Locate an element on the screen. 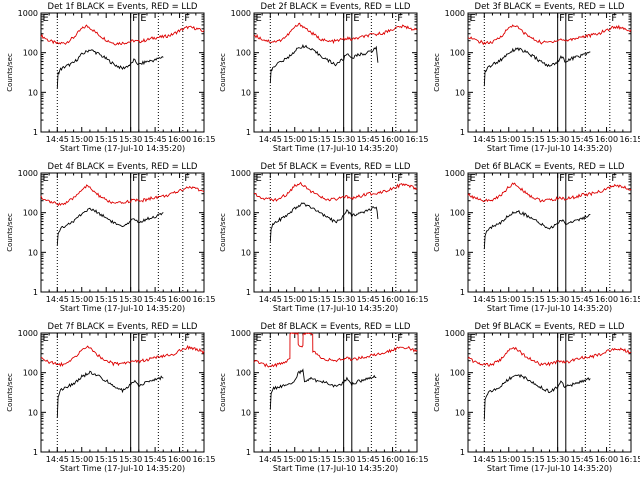 The height and width of the screenshot is (480, 640). chart-title: Det 1f BLACK = Events, RED = LLD is located at coordinates (123, 7).